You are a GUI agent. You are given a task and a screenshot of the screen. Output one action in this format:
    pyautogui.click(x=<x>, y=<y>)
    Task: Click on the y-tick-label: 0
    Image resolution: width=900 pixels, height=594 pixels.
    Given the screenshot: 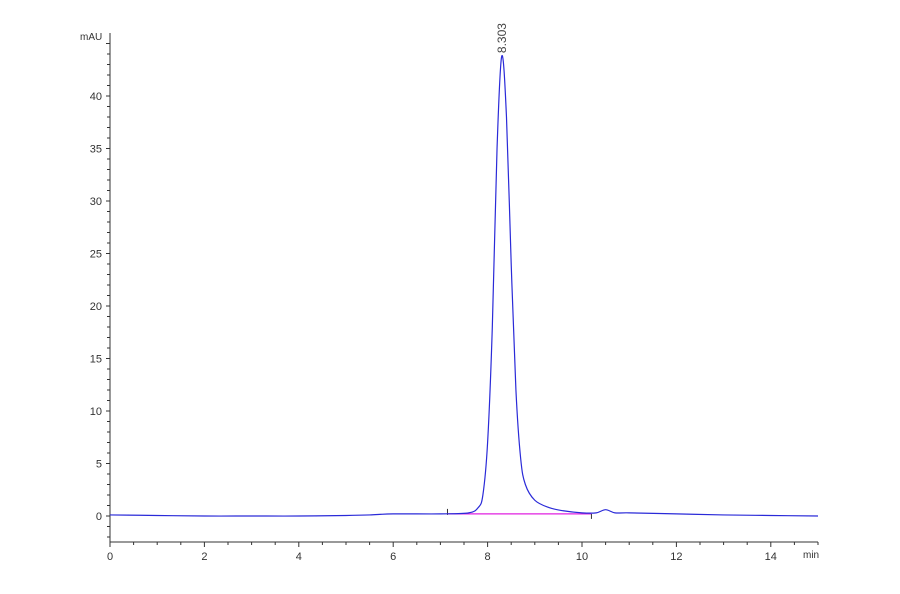 What is the action you would take?
    pyautogui.click(x=99, y=517)
    